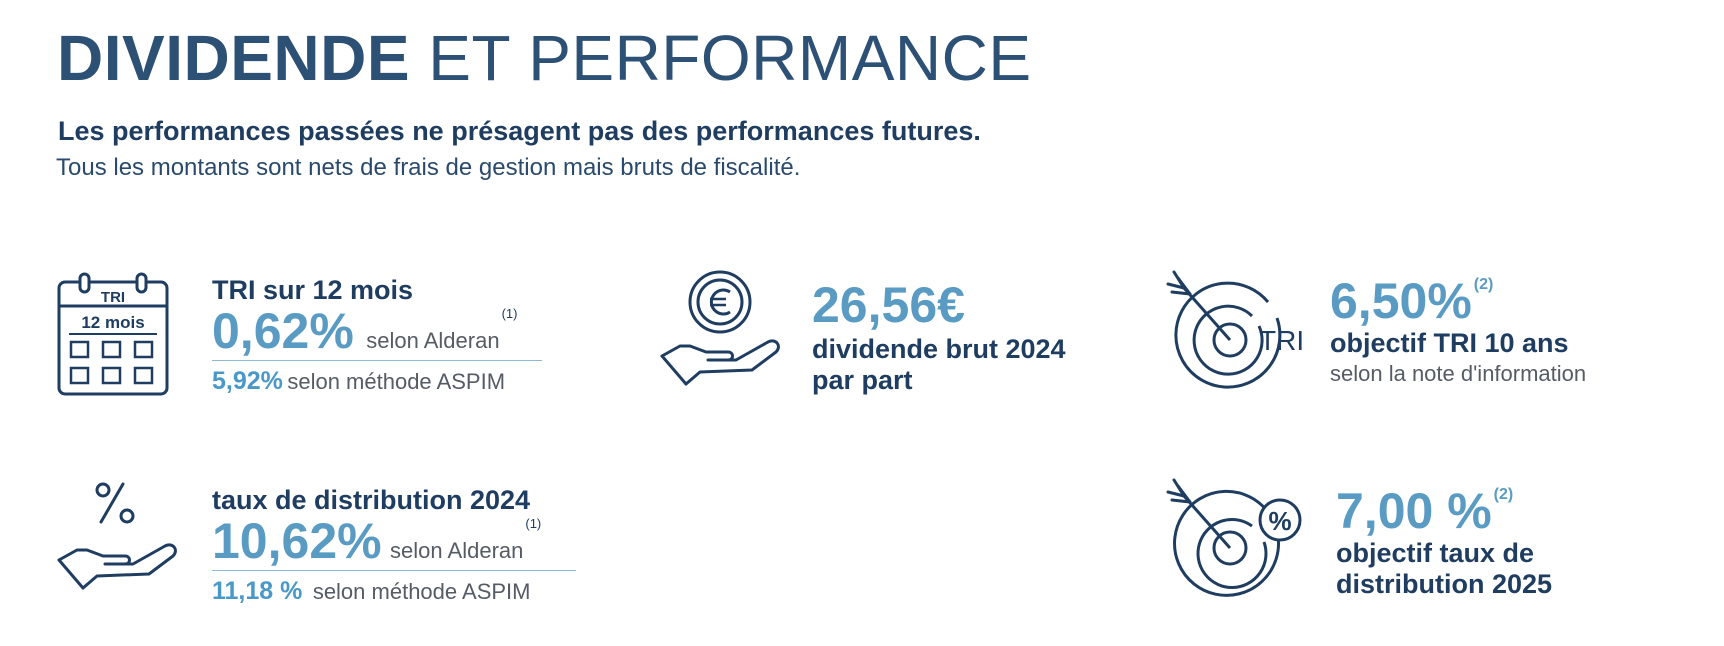 The height and width of the screenshot is (646, 1724). What do you see at coordinates (1458, 373) in the screenshot?
I see `tri-10-source: selon la note d'information` at bounding box center [1458, 373].